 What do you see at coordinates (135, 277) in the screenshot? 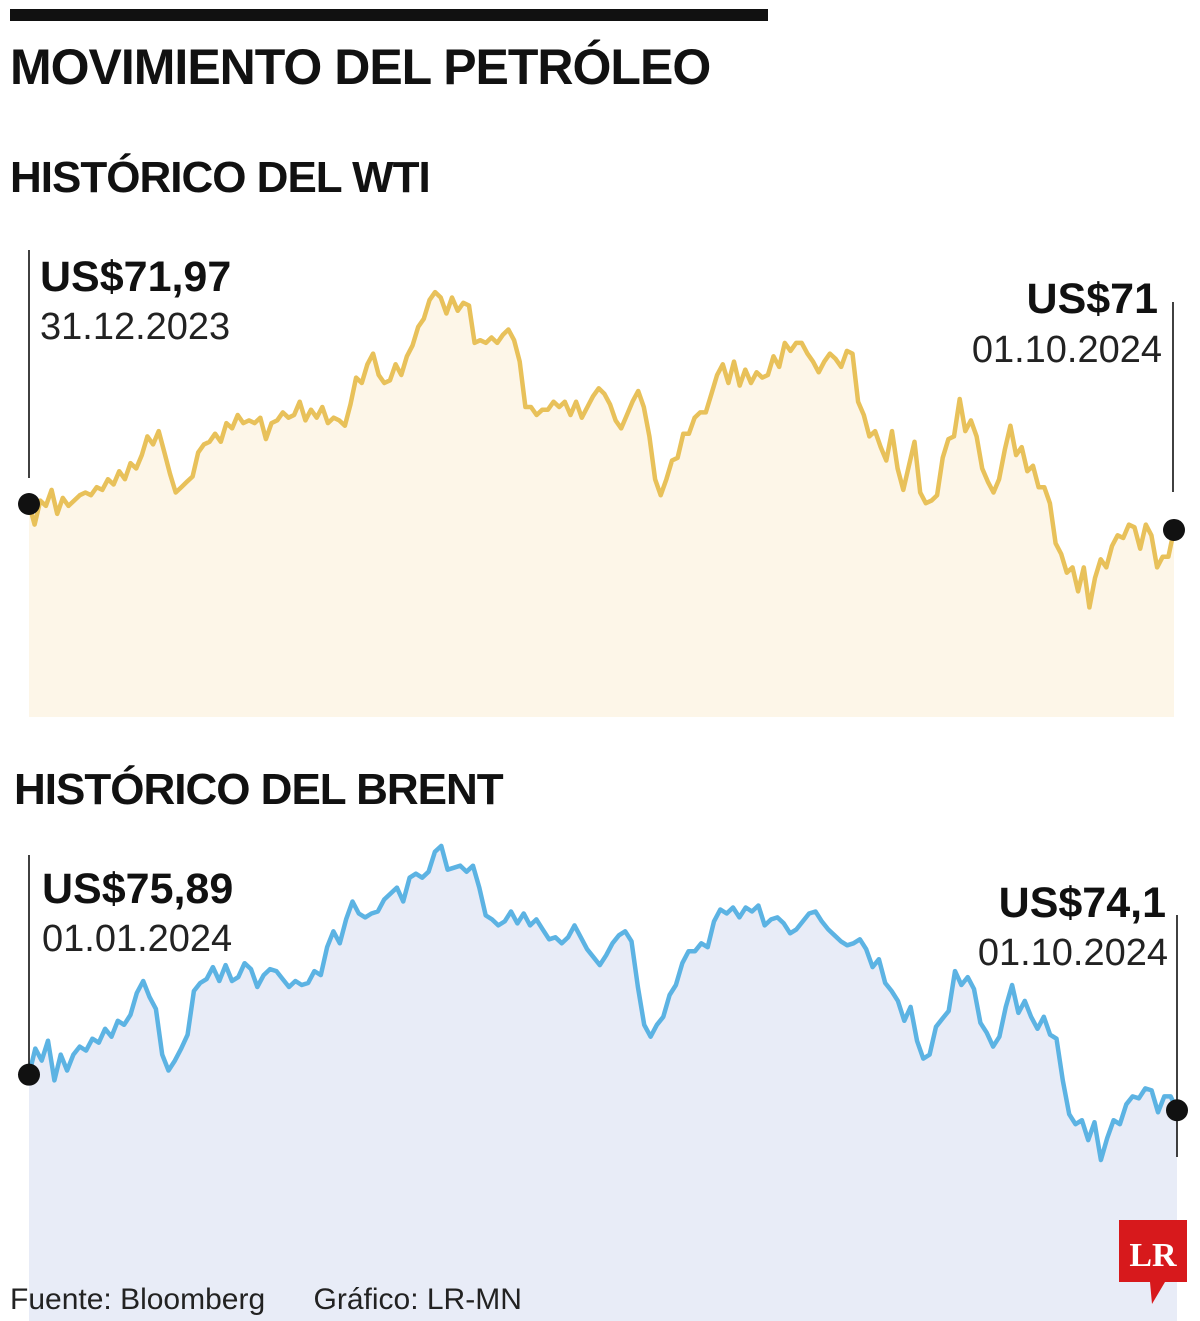
I see `wti-start-value: US$71,97` at bounding box center [135, 277].